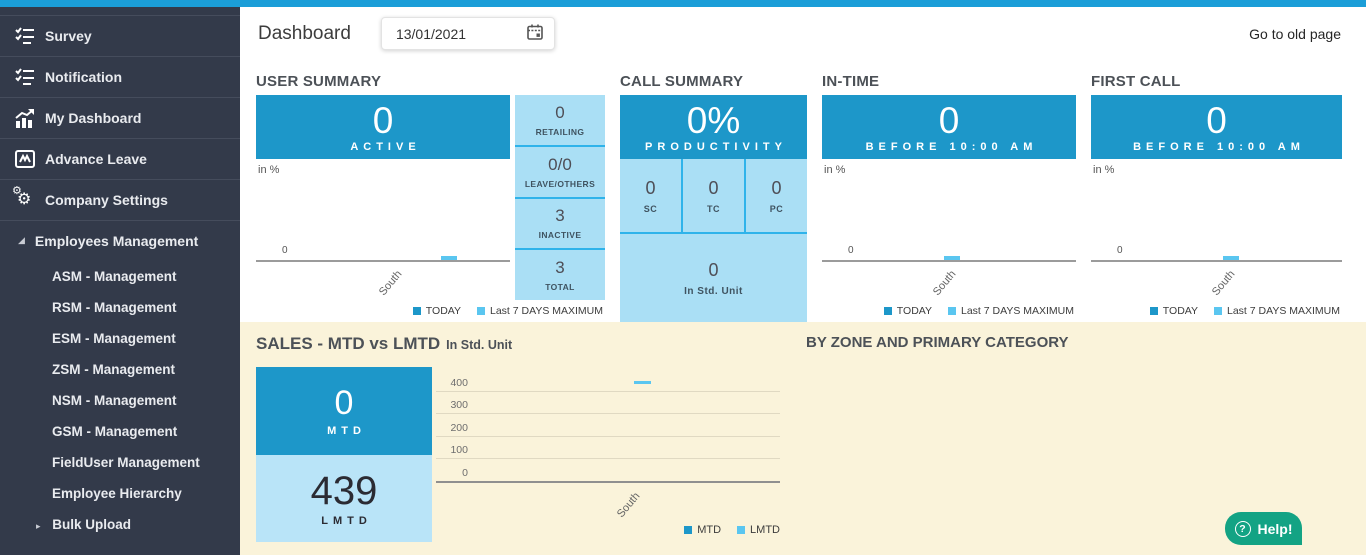 This screenshot has height=555, width=1366. I want to click on sidebar-item-notification: Notification, so click(120, 76).